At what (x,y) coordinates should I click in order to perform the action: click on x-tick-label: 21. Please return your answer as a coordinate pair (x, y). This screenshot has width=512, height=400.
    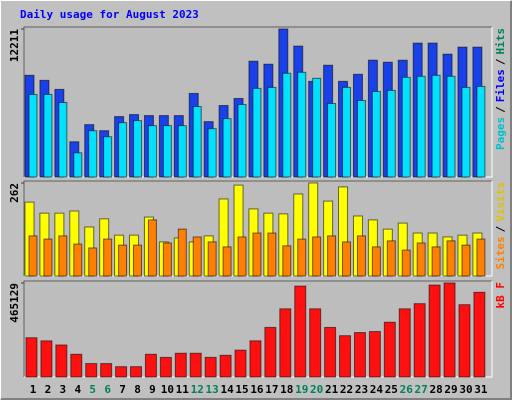
    Looking at the image, I should click on (332, 389).